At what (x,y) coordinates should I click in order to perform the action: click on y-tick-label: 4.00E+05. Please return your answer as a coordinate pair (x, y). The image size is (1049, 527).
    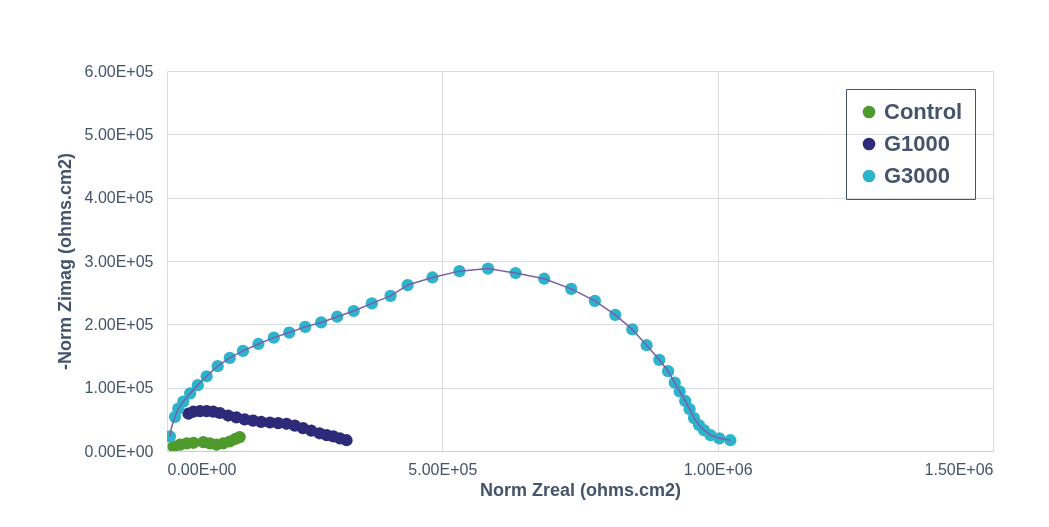
    Looking at the image, I should click on (119, 198).